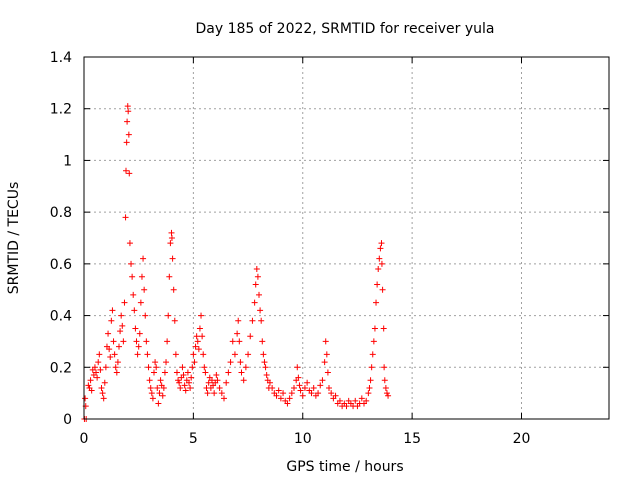 The height and width of the screenshot is (480, 640). I want to click on y-tick-label: 1.4, so click(61, 58).